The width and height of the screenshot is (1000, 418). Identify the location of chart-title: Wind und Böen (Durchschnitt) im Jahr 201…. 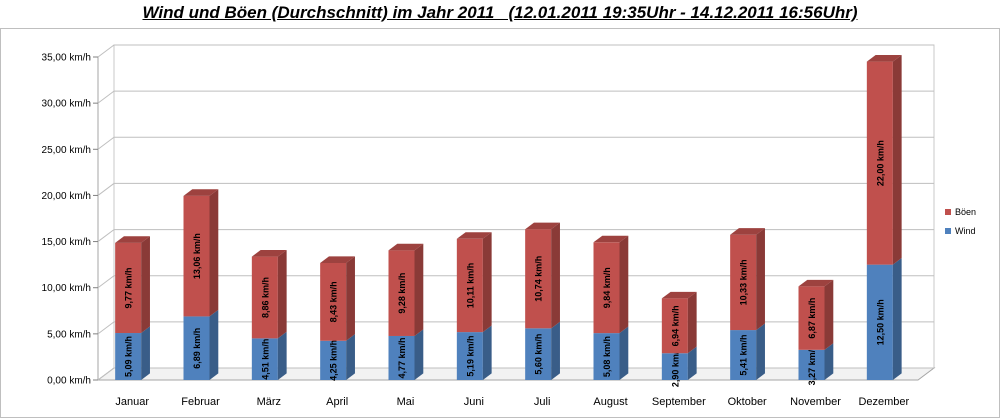
(500, 12).